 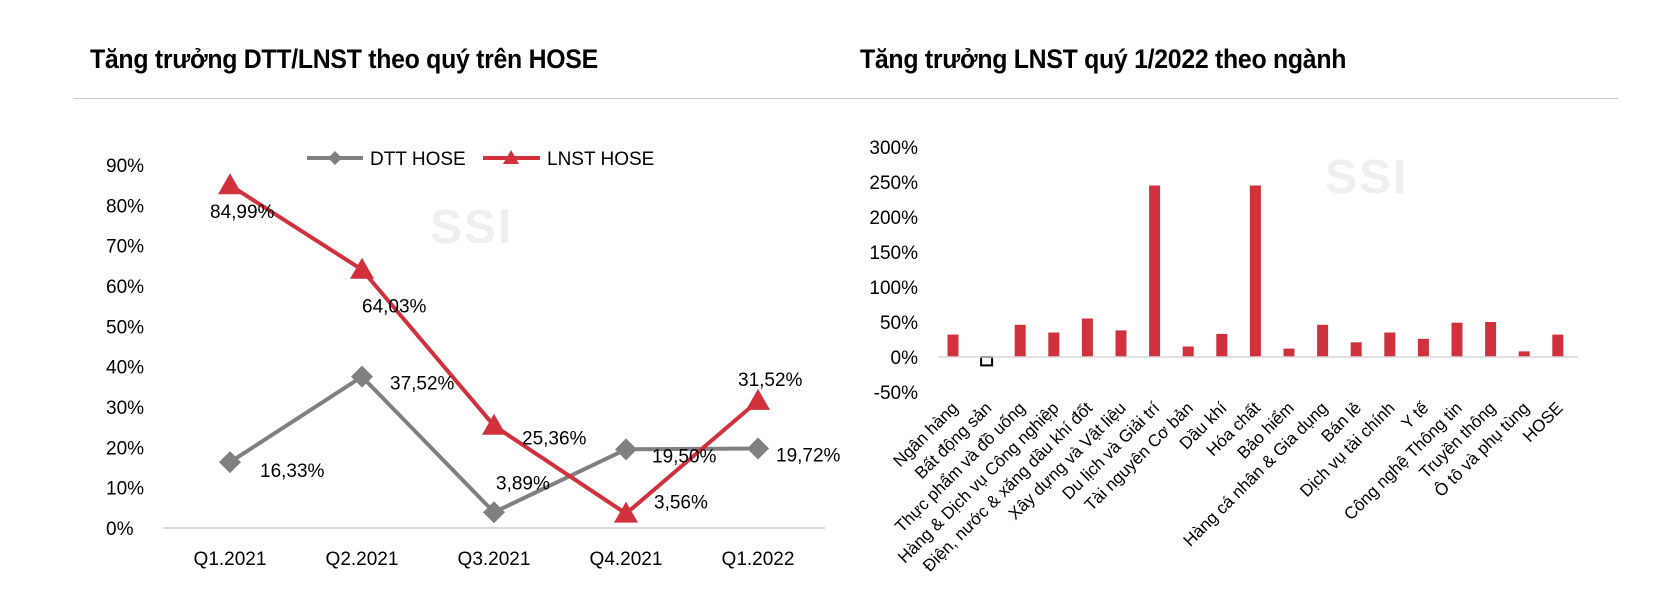 I want to click on x-tick-label: Q2.2021, so click(x=362, y=559).